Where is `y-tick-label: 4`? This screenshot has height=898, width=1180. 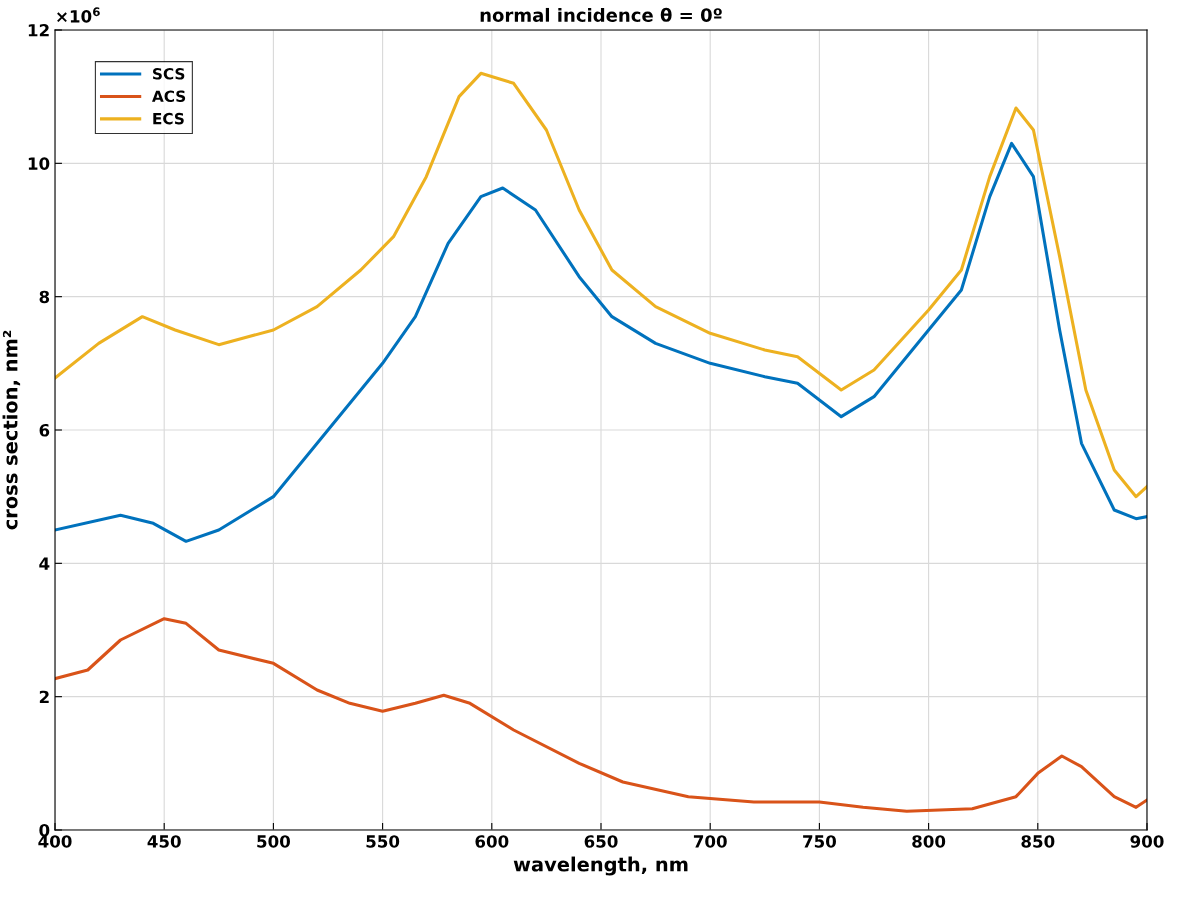
y-tick-label: 4 is located at coordinates (44, 563).